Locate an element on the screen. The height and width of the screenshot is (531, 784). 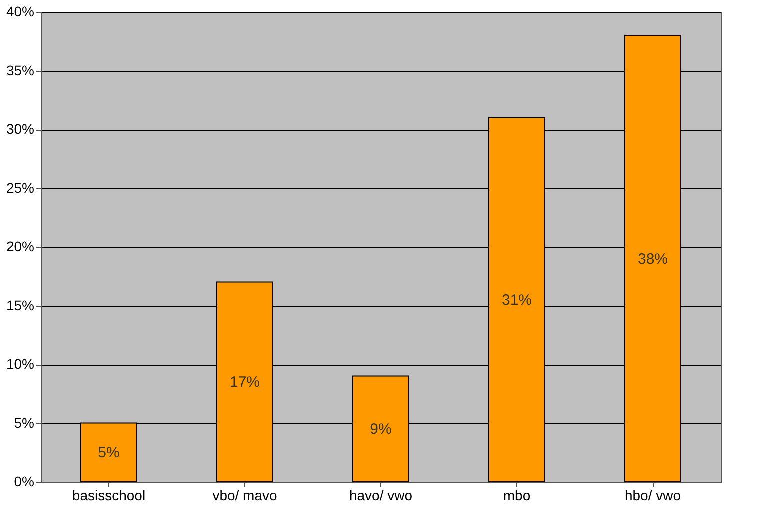
data-label: 9% is located at coordinates (381, 429).